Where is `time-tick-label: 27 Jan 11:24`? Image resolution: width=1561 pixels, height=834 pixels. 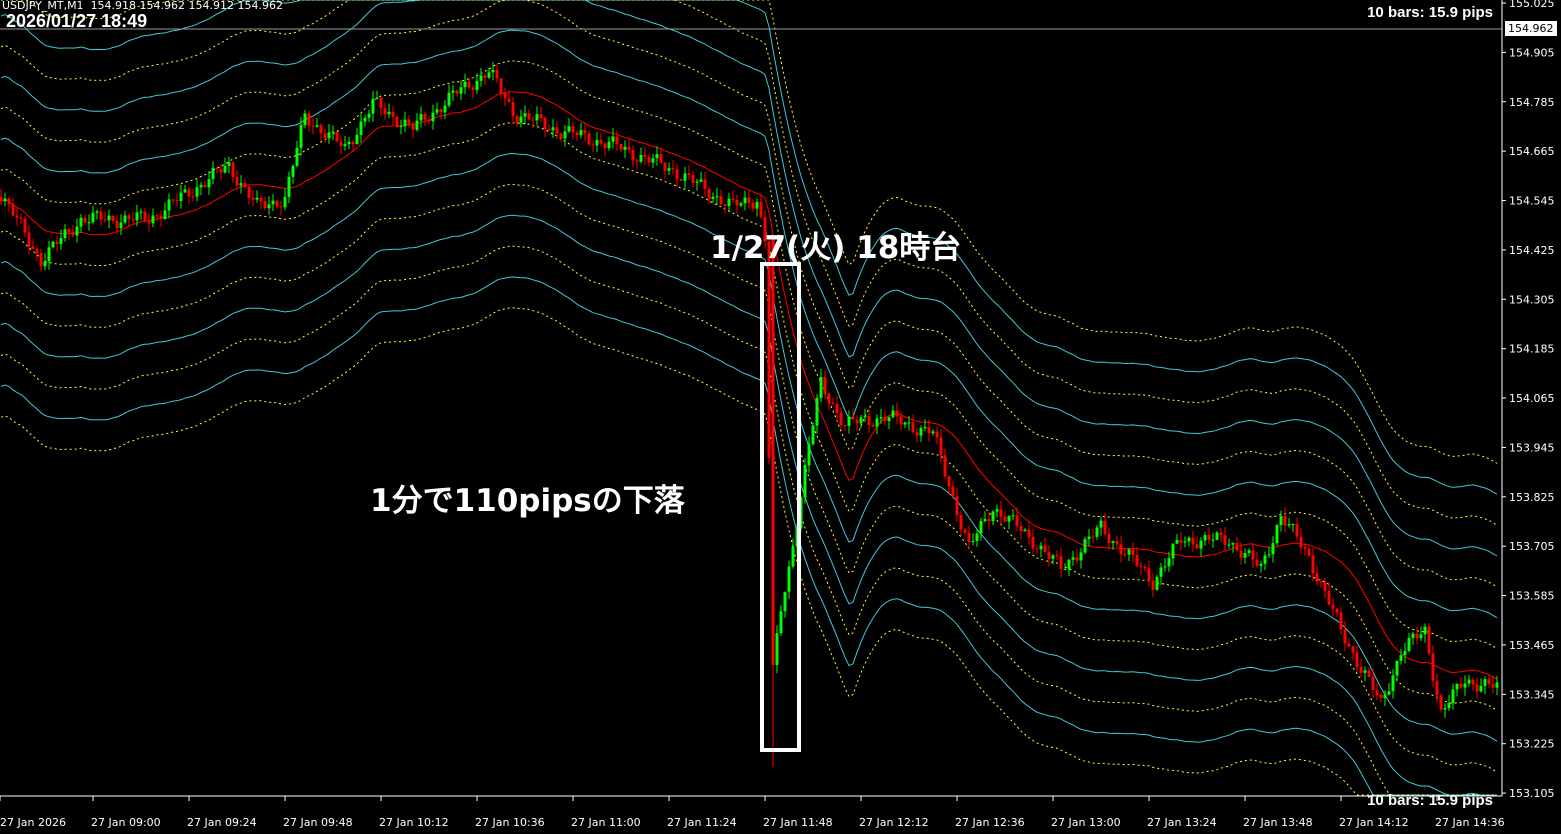
time-tick-label: 27 Jan 11:24 is located at coordinates (702, 822).